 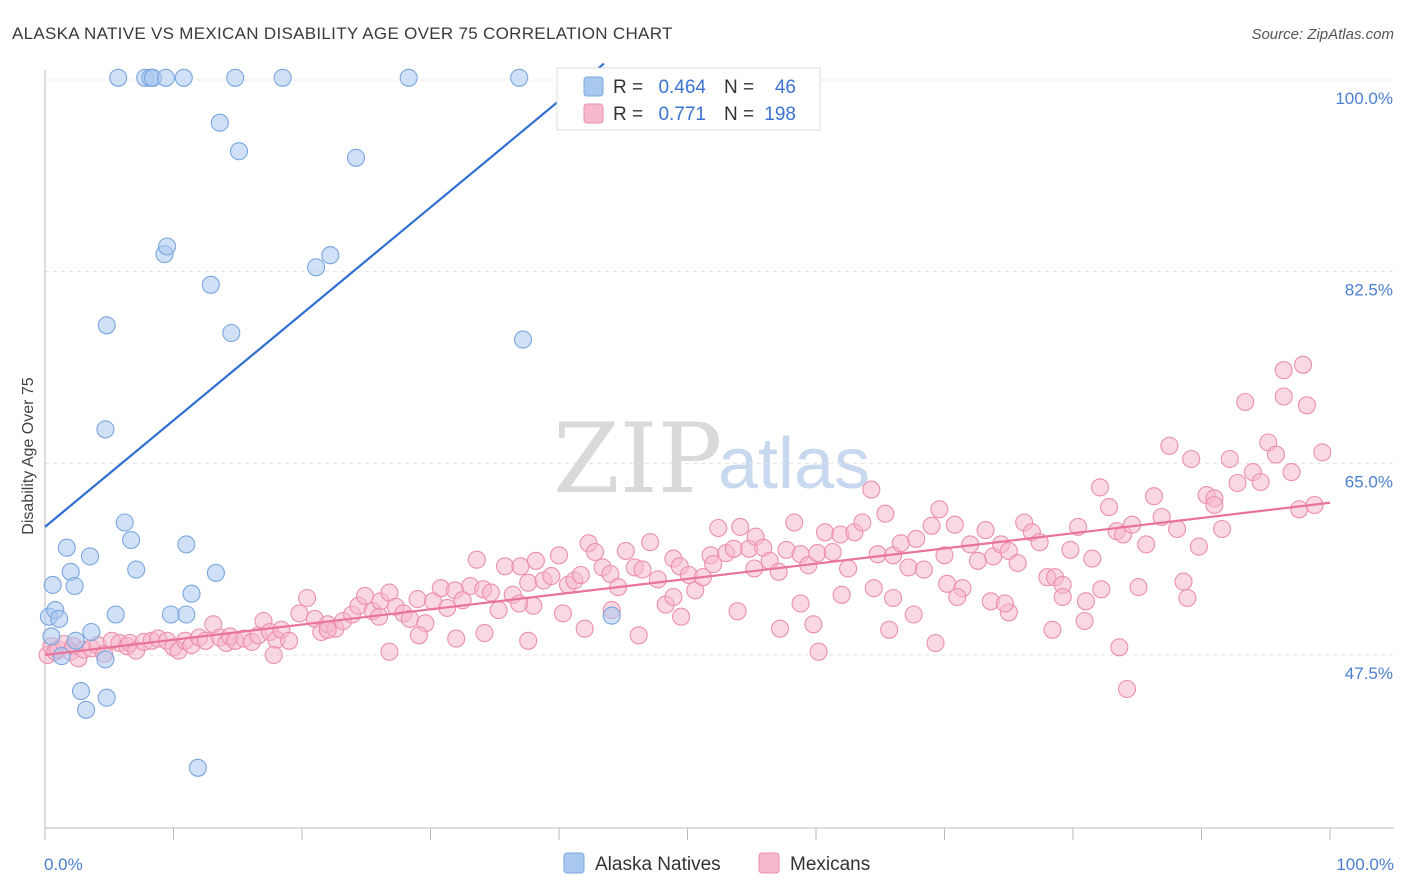 I want to click on y-tick-label: 100.0%, so click(x=1364, y=98).